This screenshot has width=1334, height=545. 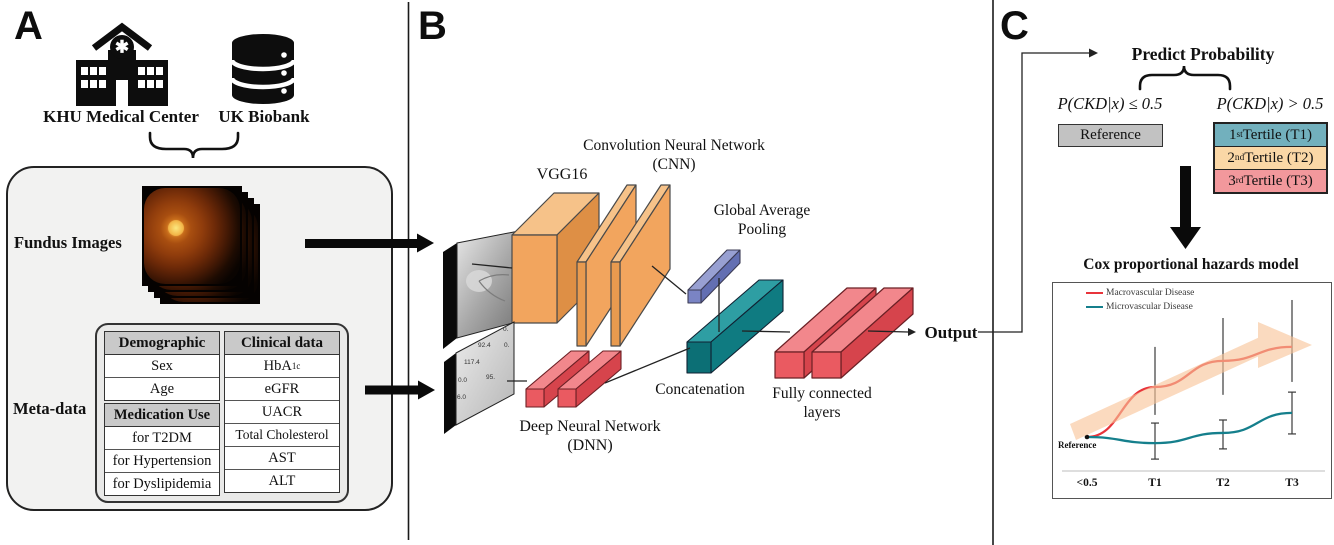 What do you see at coordinates (264, 116) in the screenshot?
I see `source-label-ukbiobank: UK Biobank` at bounding box center [264, 116].